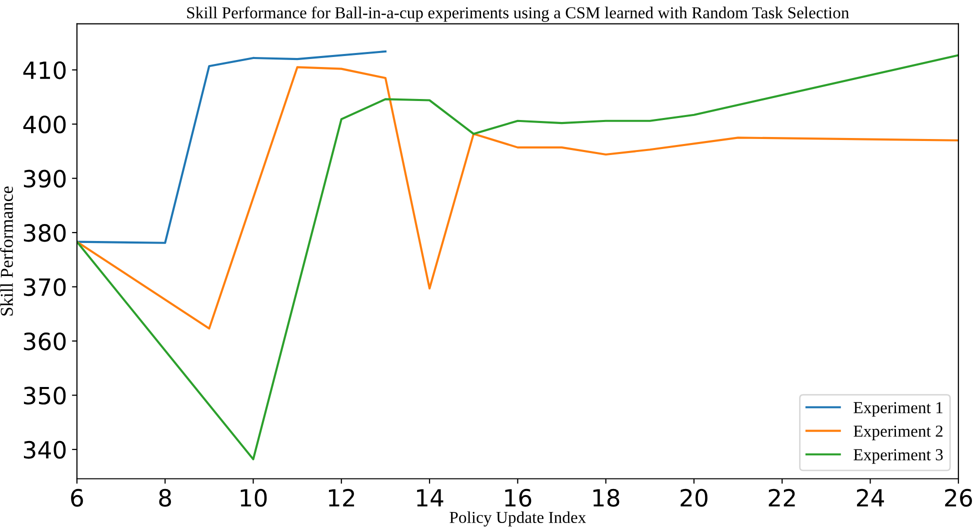 This screenshot has height=529, width=974. I want to click on y-tick-label: 370, so click(45, 287).